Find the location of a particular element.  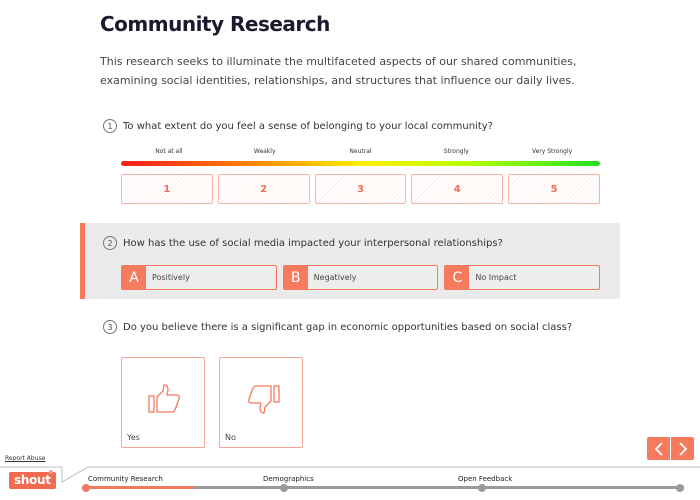

chevron-left-icon is located at coordinates (658, 448).